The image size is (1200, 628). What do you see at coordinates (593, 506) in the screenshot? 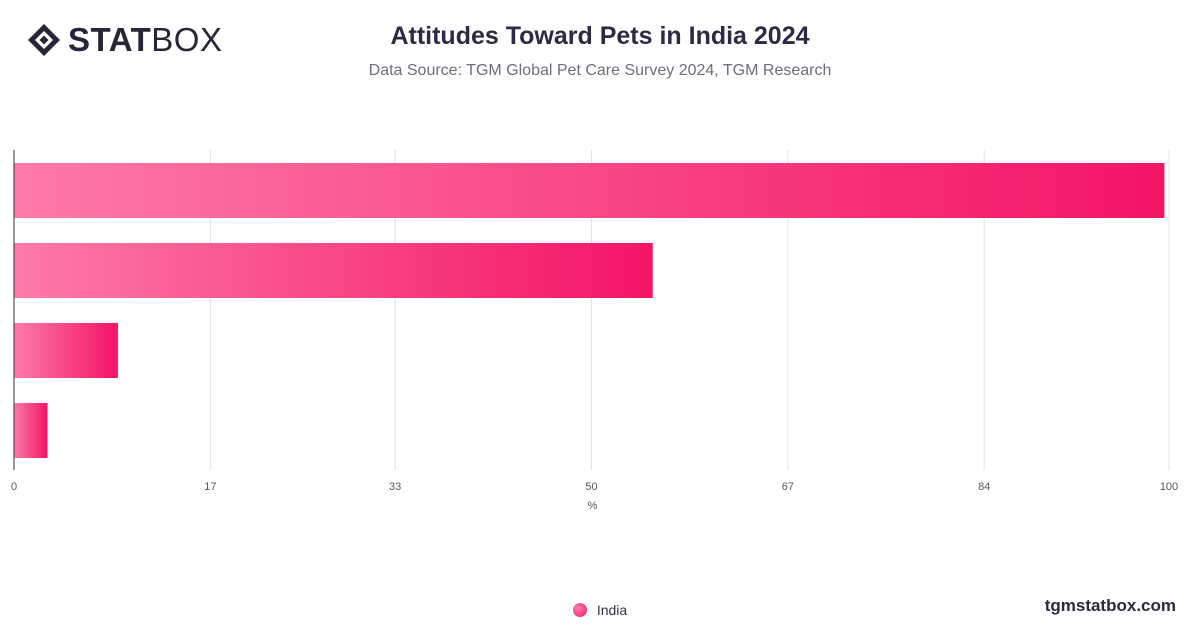
I see `x-axis-label: %` at bounding box center [593, 506].